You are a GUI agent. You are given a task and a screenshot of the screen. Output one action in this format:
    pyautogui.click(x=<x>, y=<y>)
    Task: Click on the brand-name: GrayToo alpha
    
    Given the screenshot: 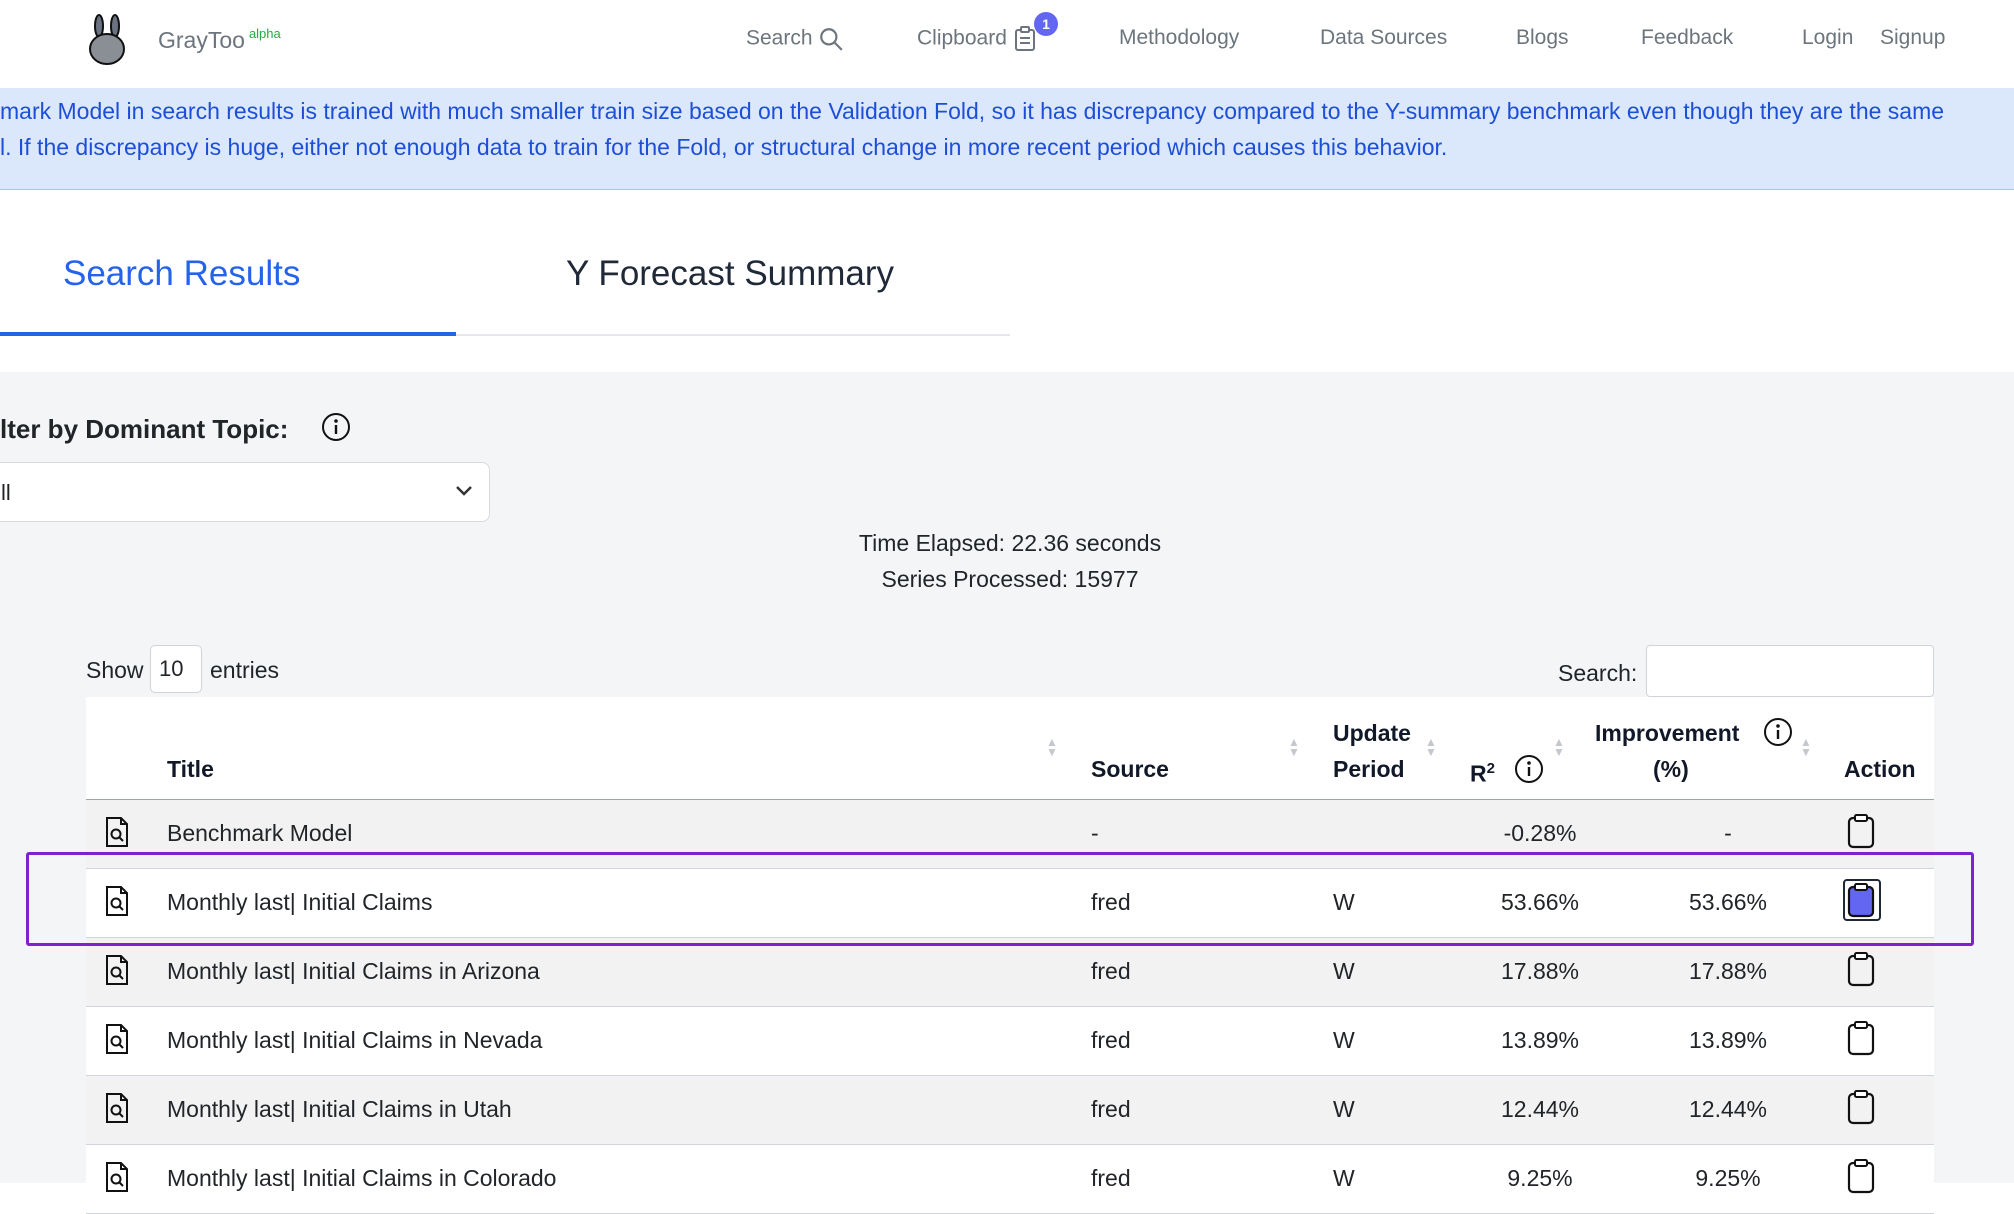 What is the action you would take?
    pyautogui.click(x=219, y=40)
    